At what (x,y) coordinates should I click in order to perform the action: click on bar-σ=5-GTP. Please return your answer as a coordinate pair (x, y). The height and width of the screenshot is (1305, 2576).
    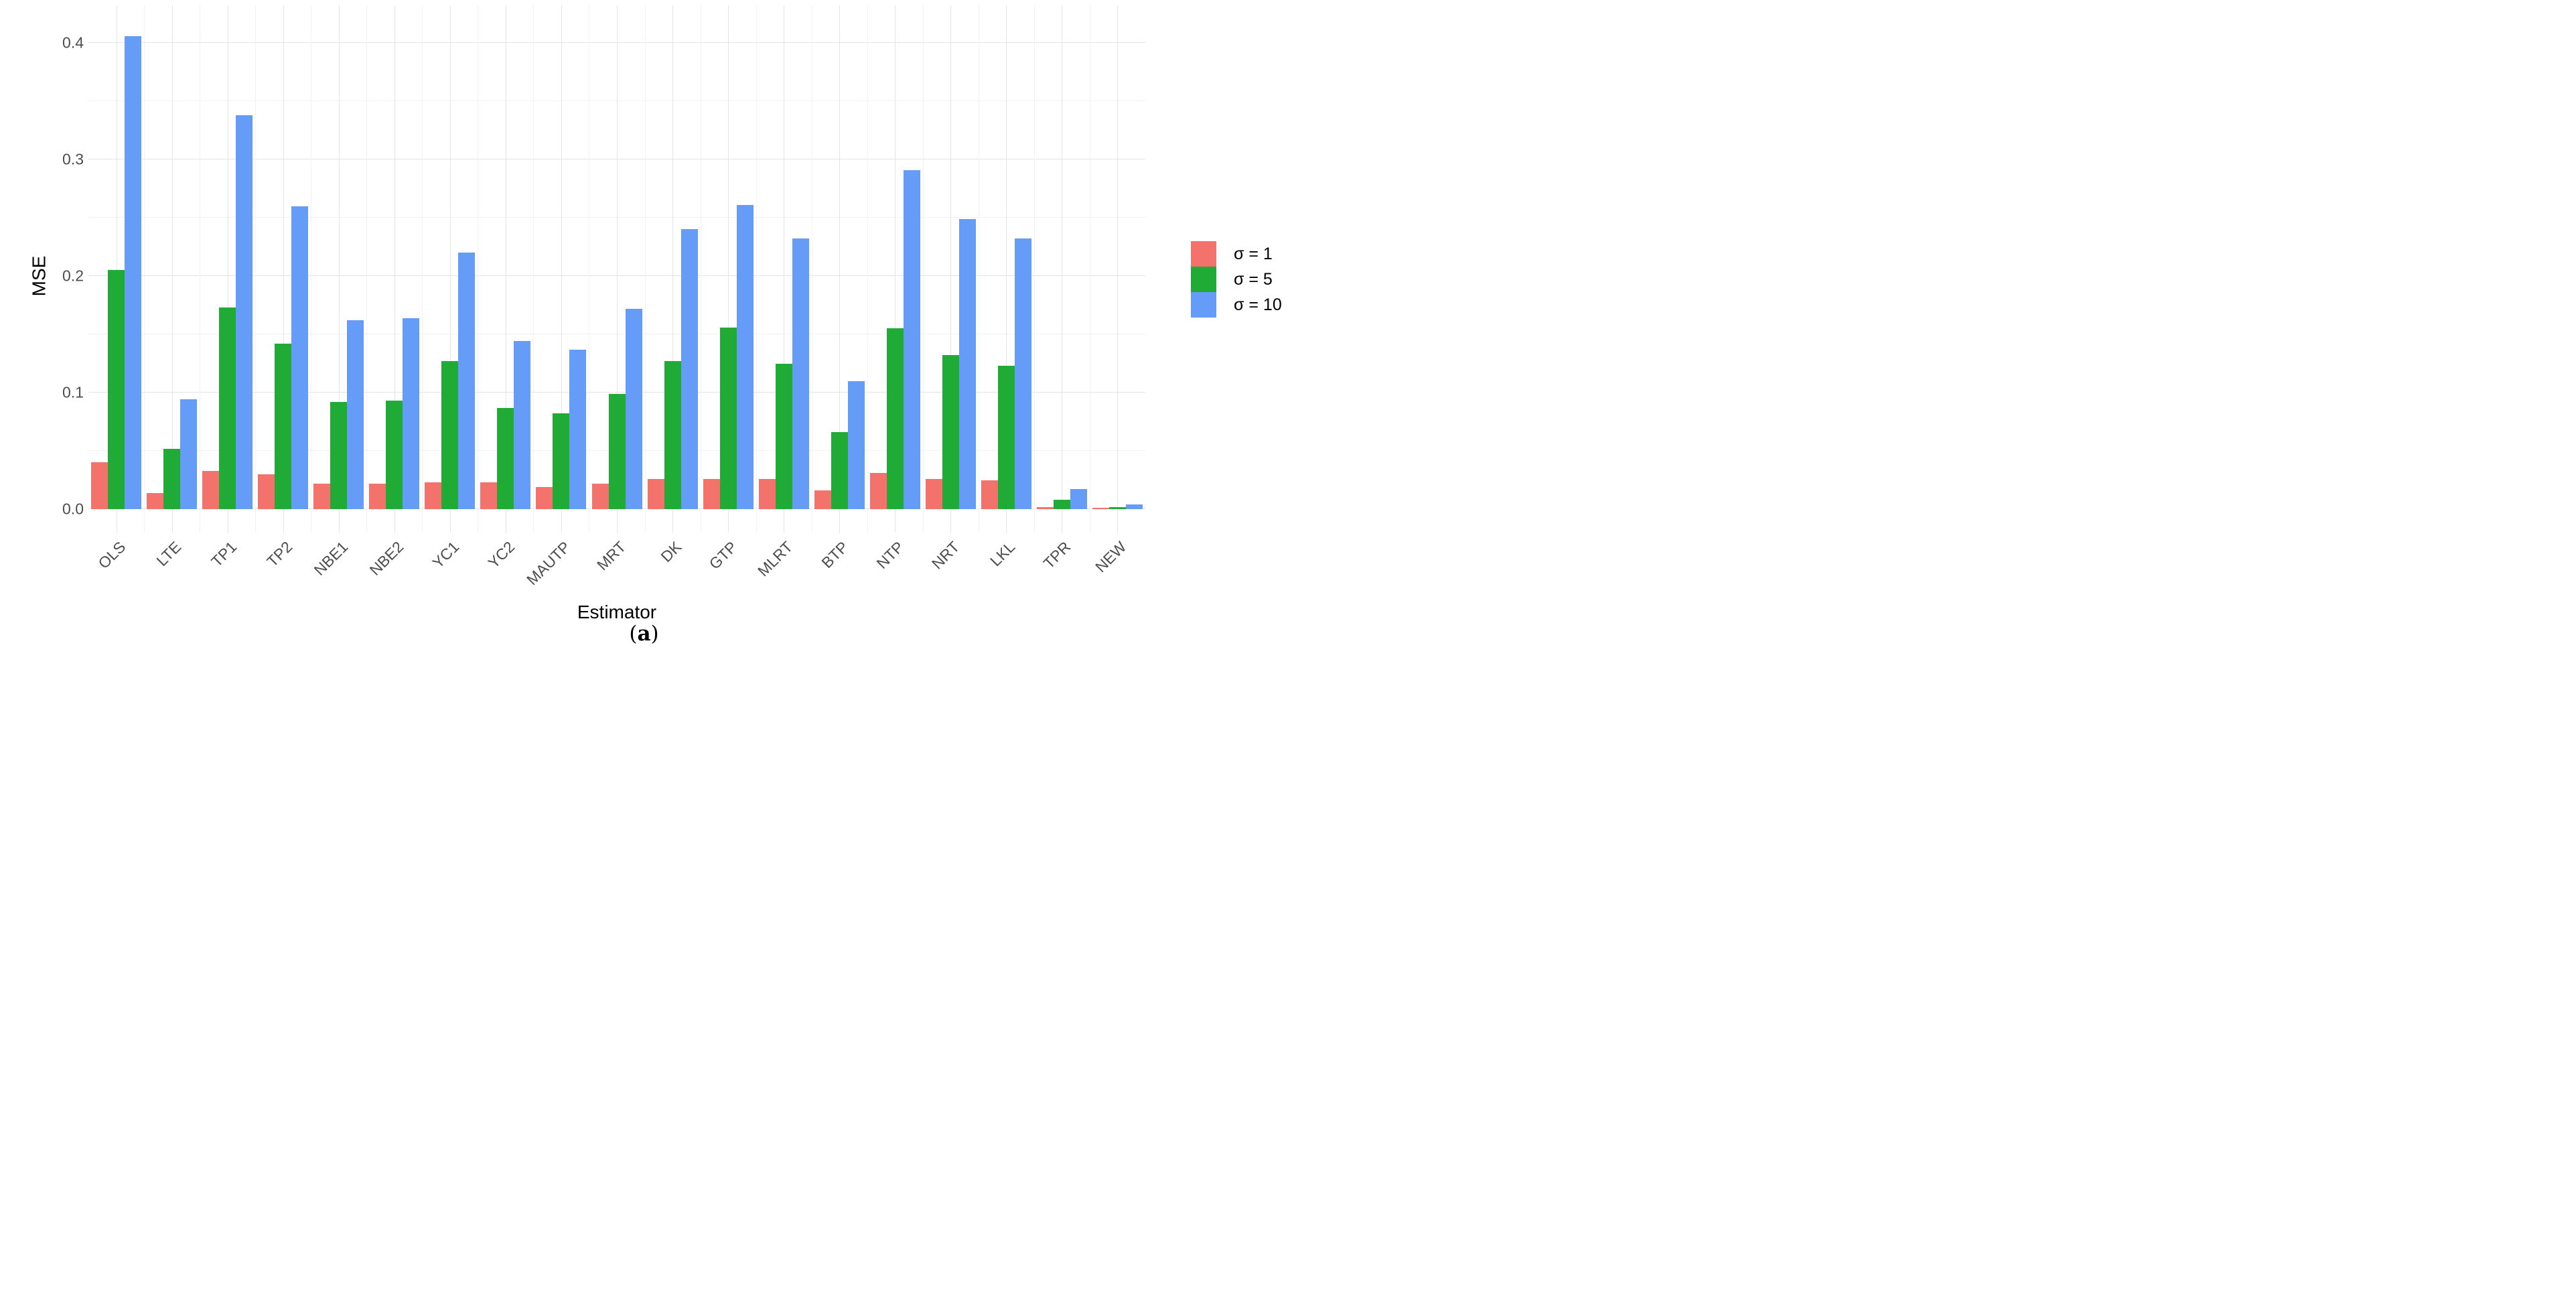
    Looking at the image, I should click on (728, 418).